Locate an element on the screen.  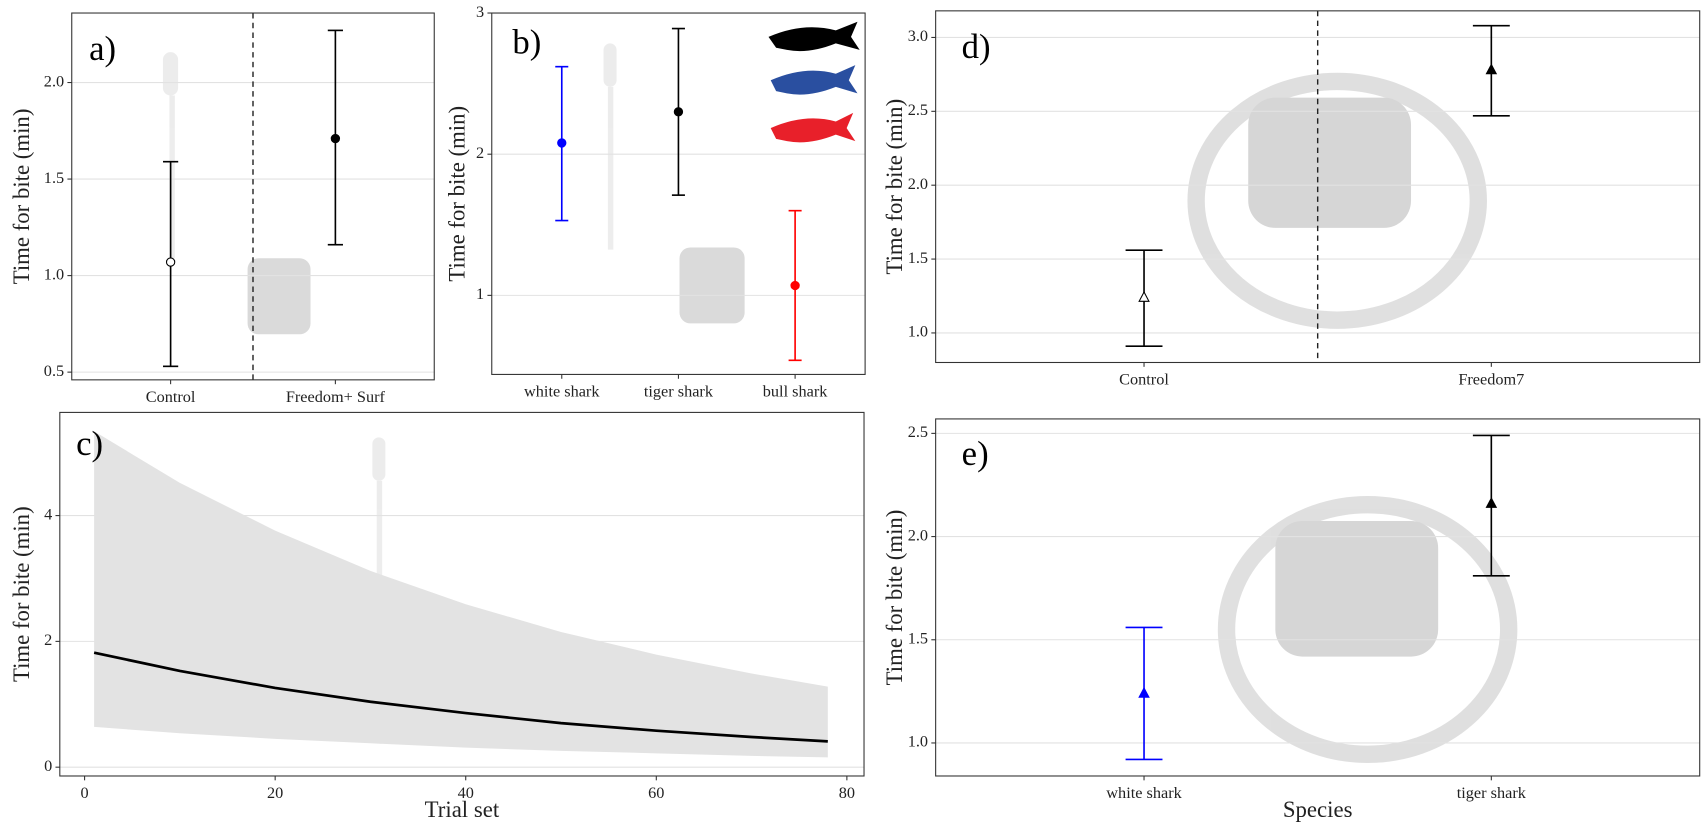
shark-icons is located at coordinates (814, 82).